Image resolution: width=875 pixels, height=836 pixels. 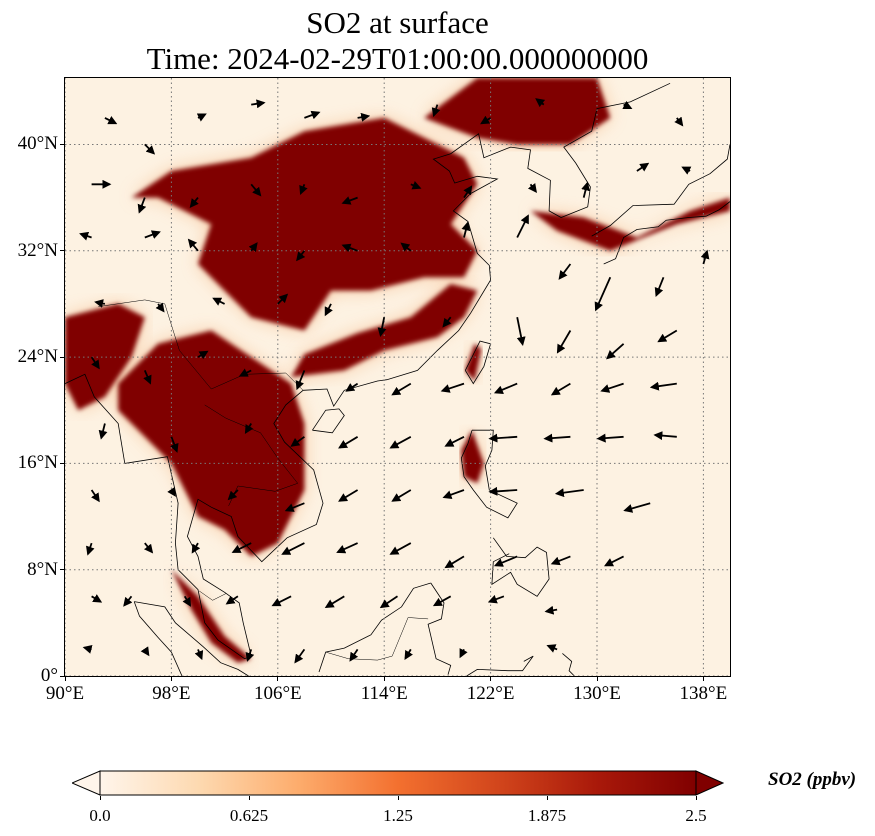 What do you see at coordinates (277, 693) in the screenshot?
I see `x-tick-label: 106°E` at bounding box center [277, 693].